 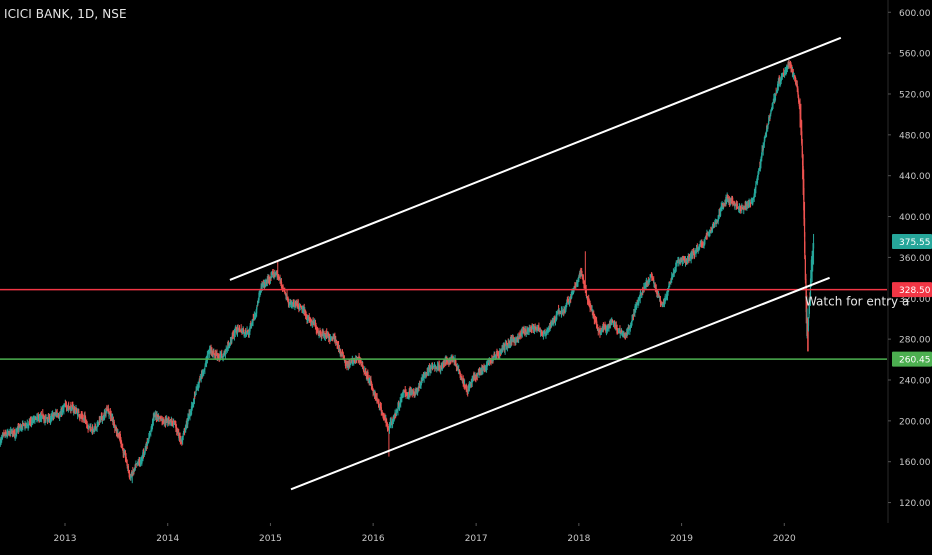 I want to click on price-tick-label: 520.00, so click(x=915, y=95).